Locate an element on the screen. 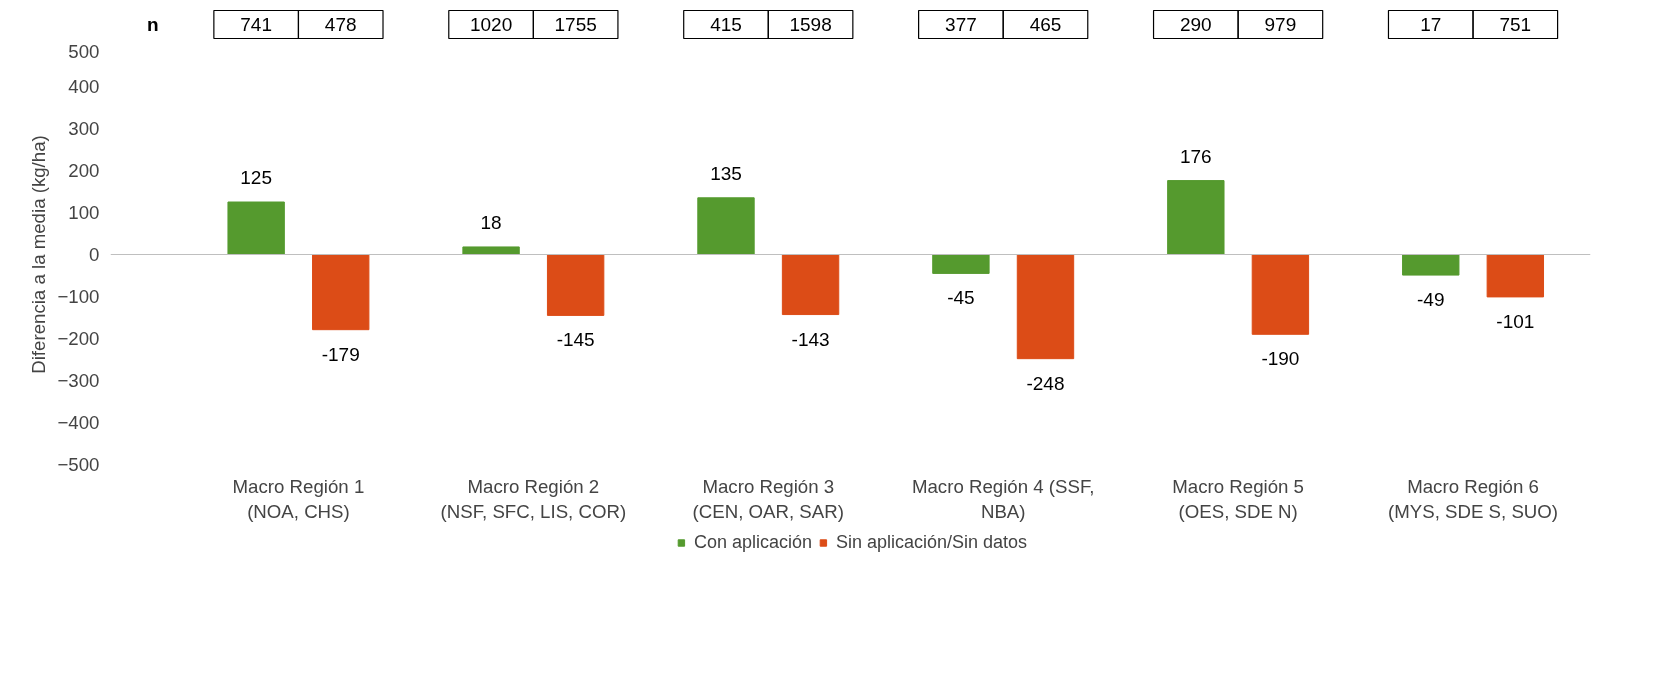 This screenshot has width=1669, height=693. text: 377 is located at coordinates (961, 24).